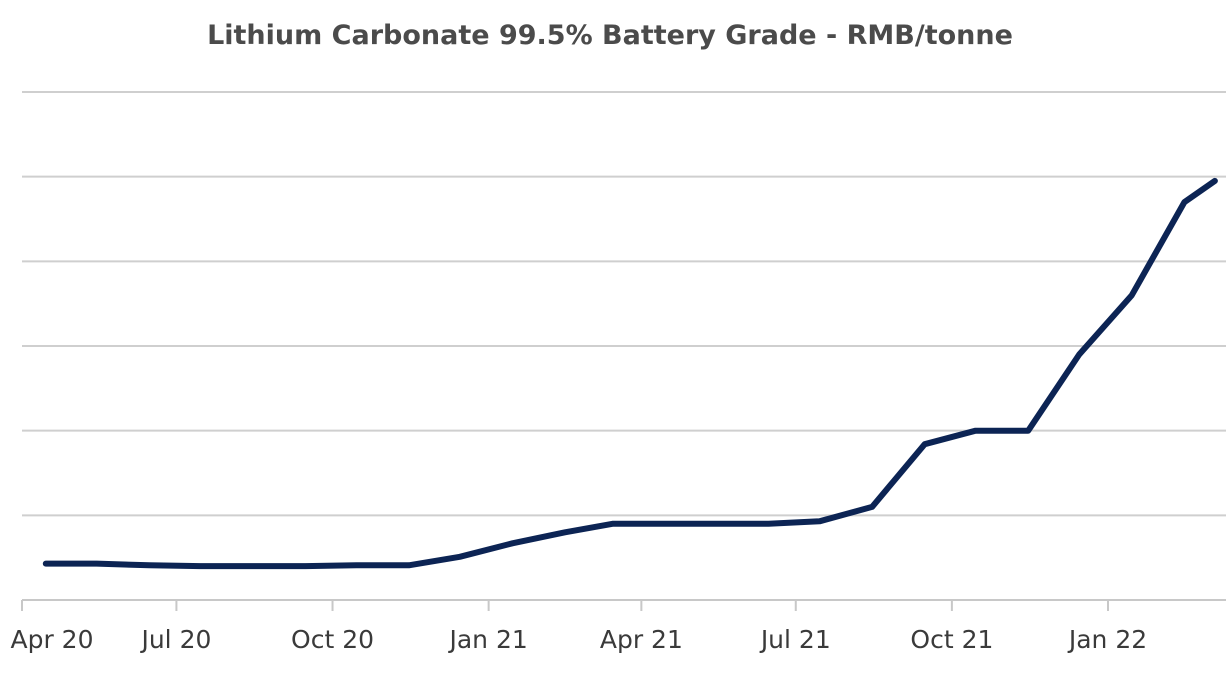 The image size is (1226, 690). What do you see at coordinates (332, 639) in the screenshot?
I see `x-tick-label: Oct 20` at bounding box center [332, 639].